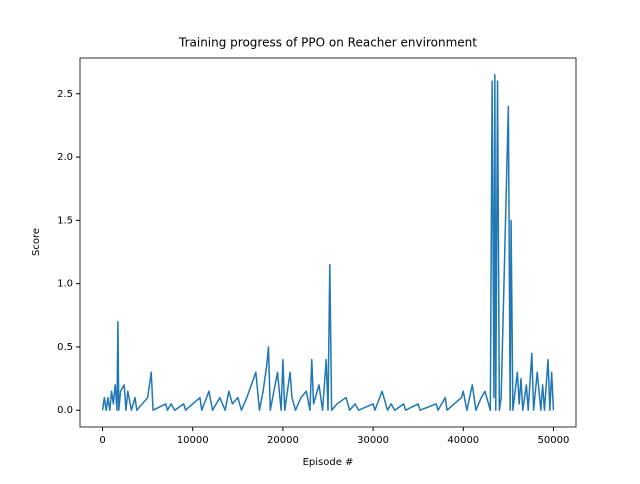  I want to click on y-tick-label: 1.0, so click(65, 284).